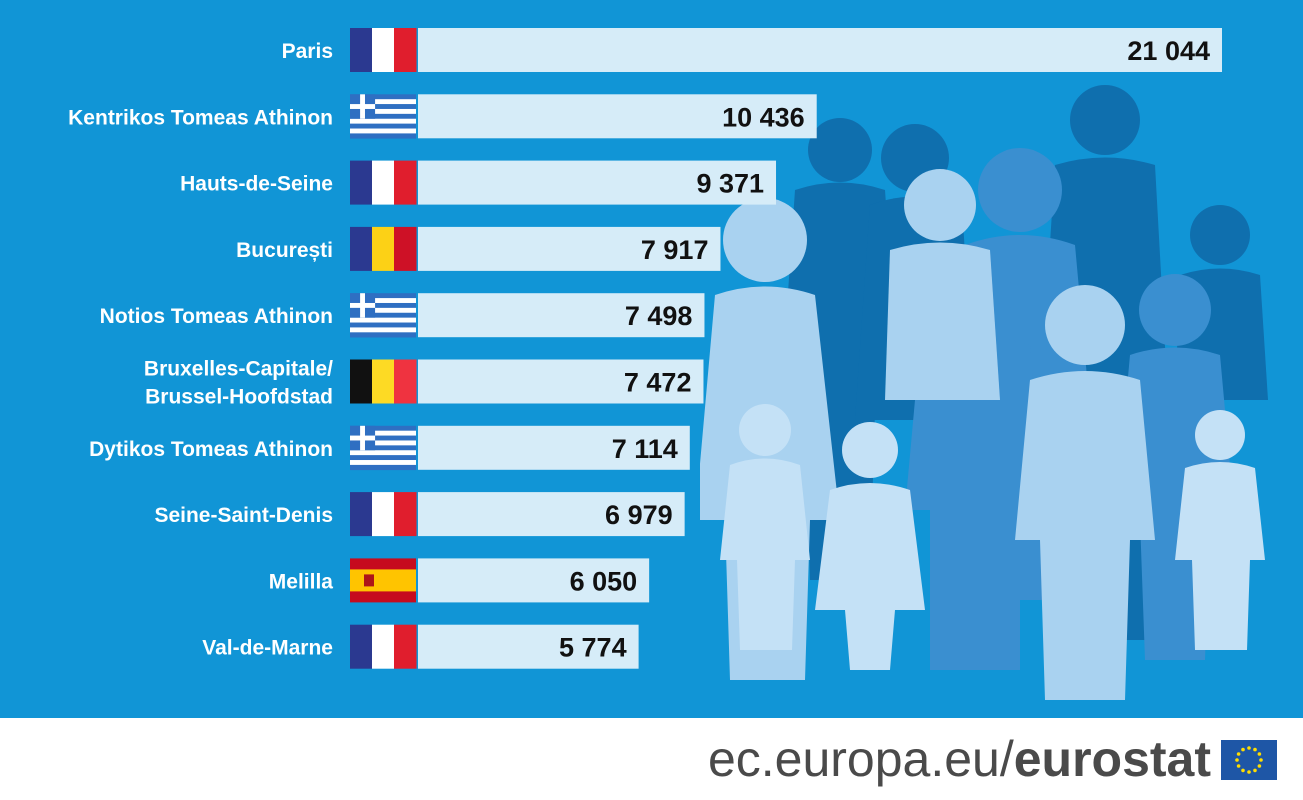 This screenshot has width=1303, height=800. I want to click on value-label: 5 774, so click(593, 648).